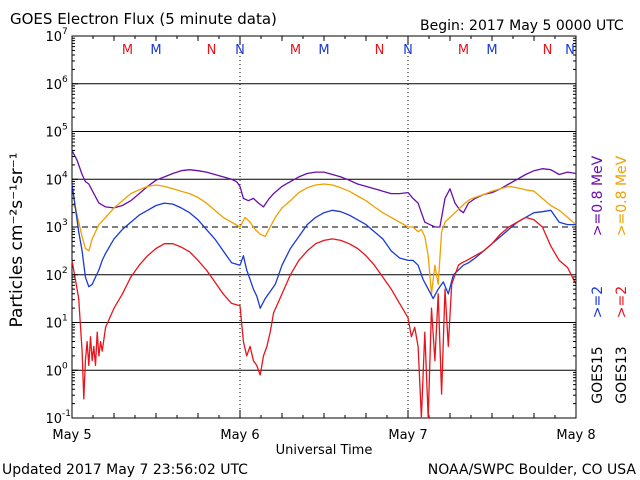 The height and width of the screenshot is (480, 640). Describe the element at coordinates (65, 128) in the screenshot. I see `y-tick-exponent: 5` at that location.